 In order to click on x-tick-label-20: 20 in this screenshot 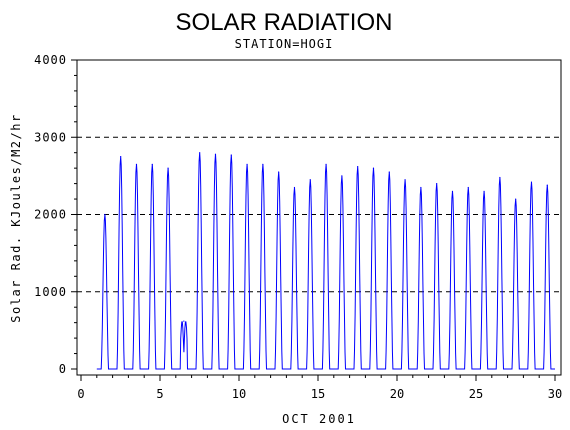, I will do `click(397, 394)`.